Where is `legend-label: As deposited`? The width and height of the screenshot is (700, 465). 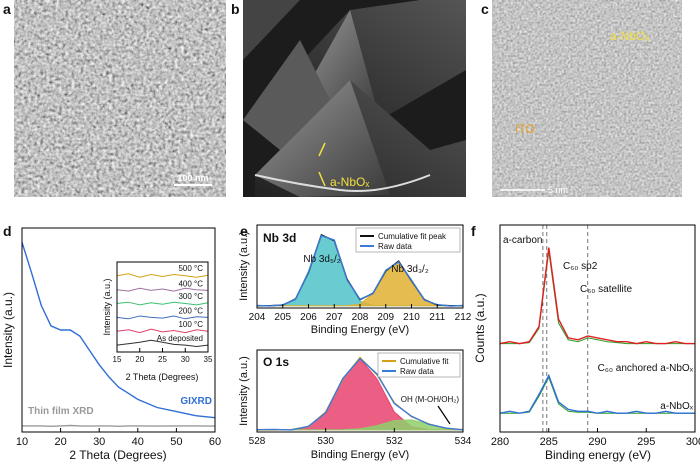 legend-label: As deposited is located at coordinates (180, 338).